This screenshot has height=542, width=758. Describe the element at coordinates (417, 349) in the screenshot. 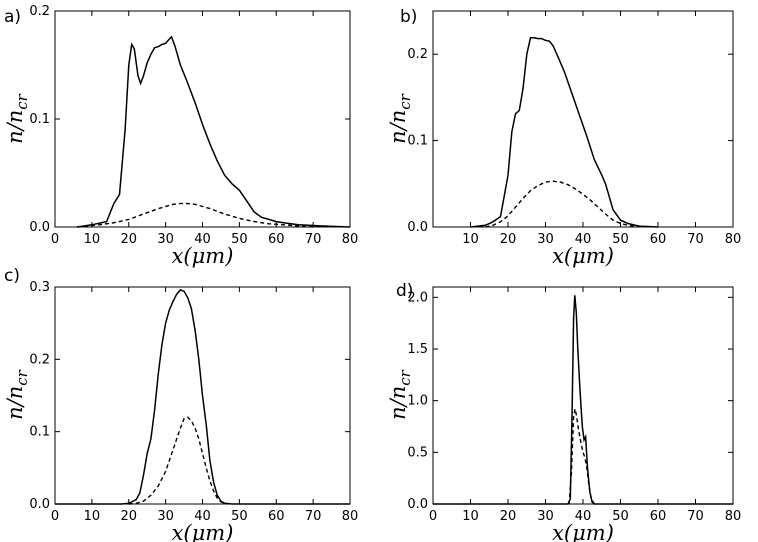

I see `y-tick-label: 1.5` at that location.